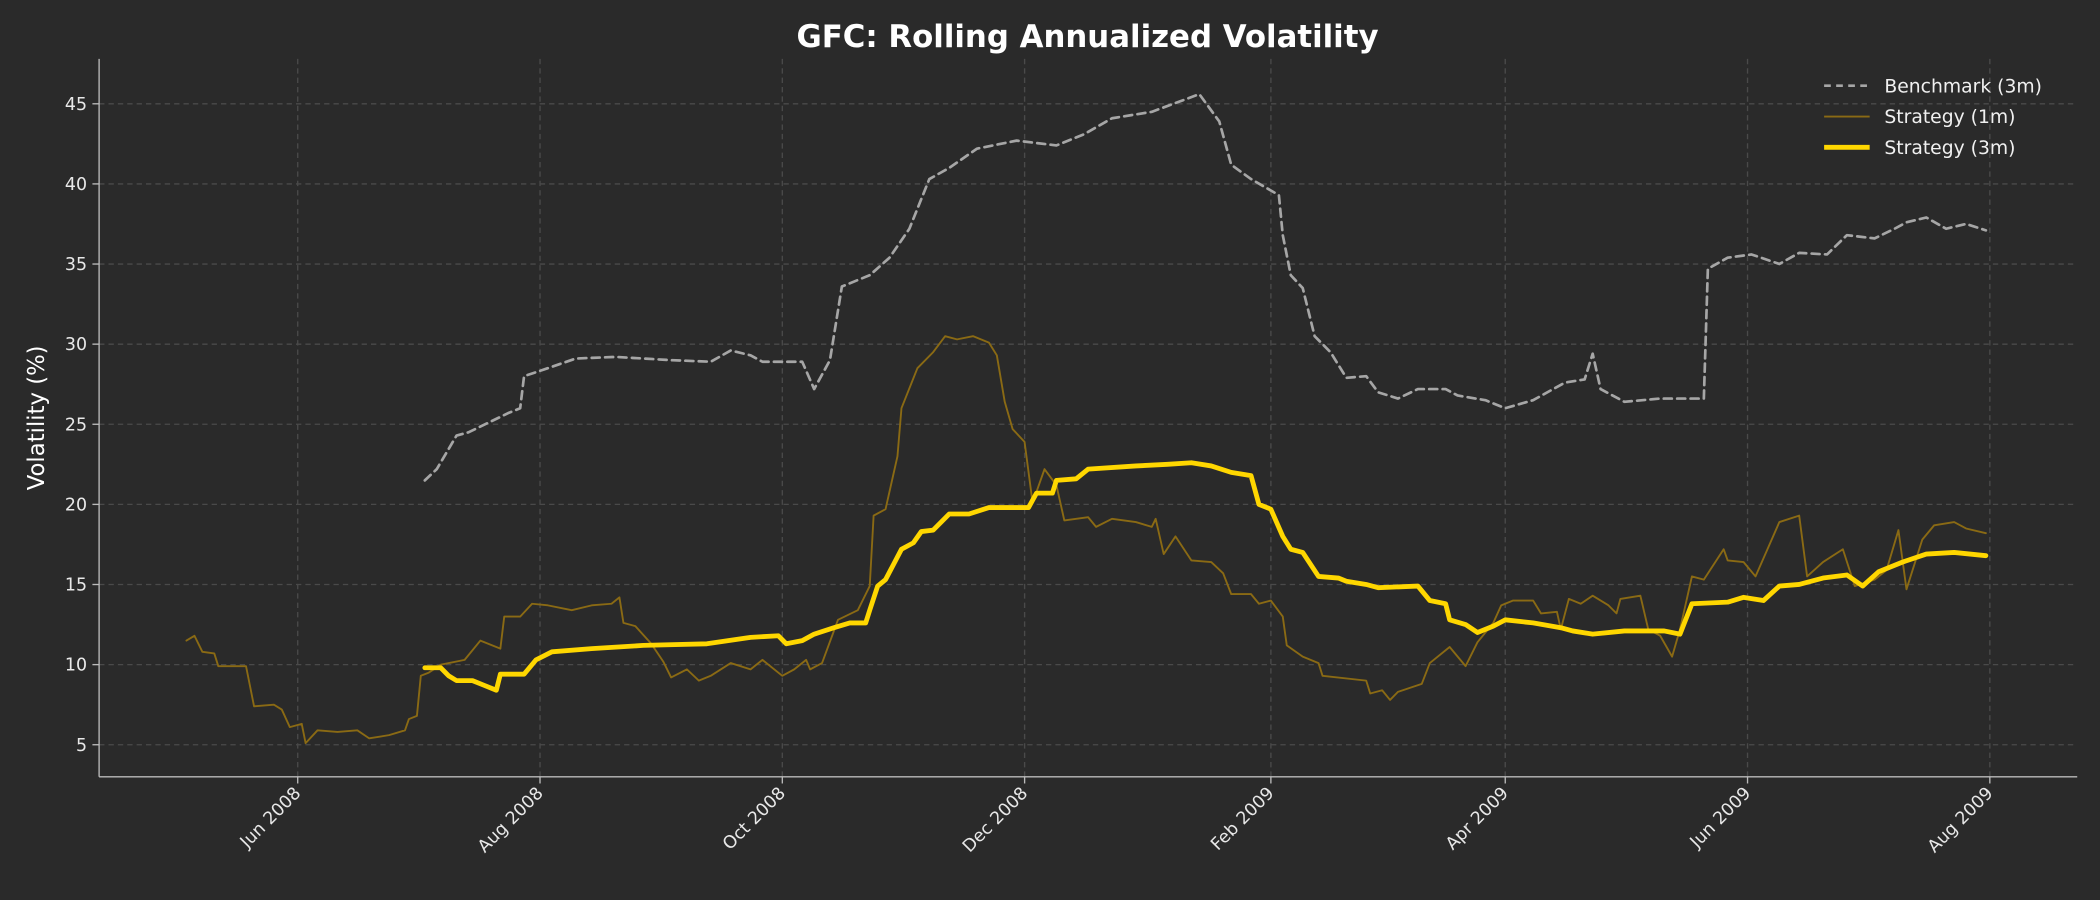  I want to click on y-tick-label: 40, so click(76, 185).